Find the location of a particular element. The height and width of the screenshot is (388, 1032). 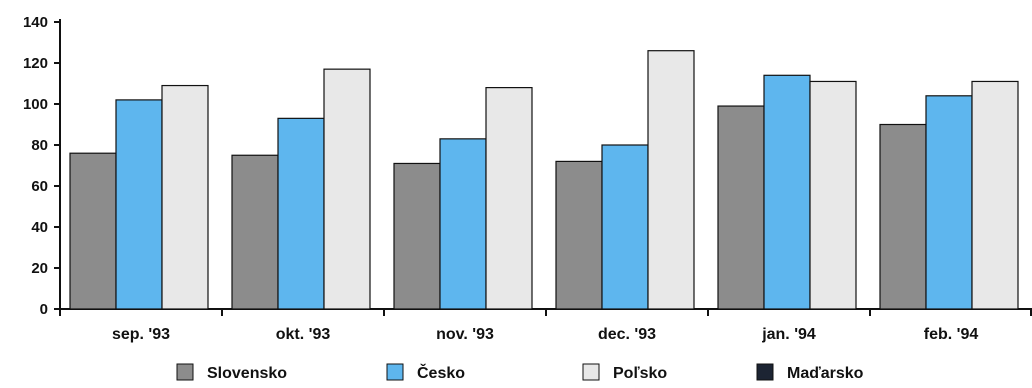

x-tick-label: jan. '94 is located at coordinates (788, 334).